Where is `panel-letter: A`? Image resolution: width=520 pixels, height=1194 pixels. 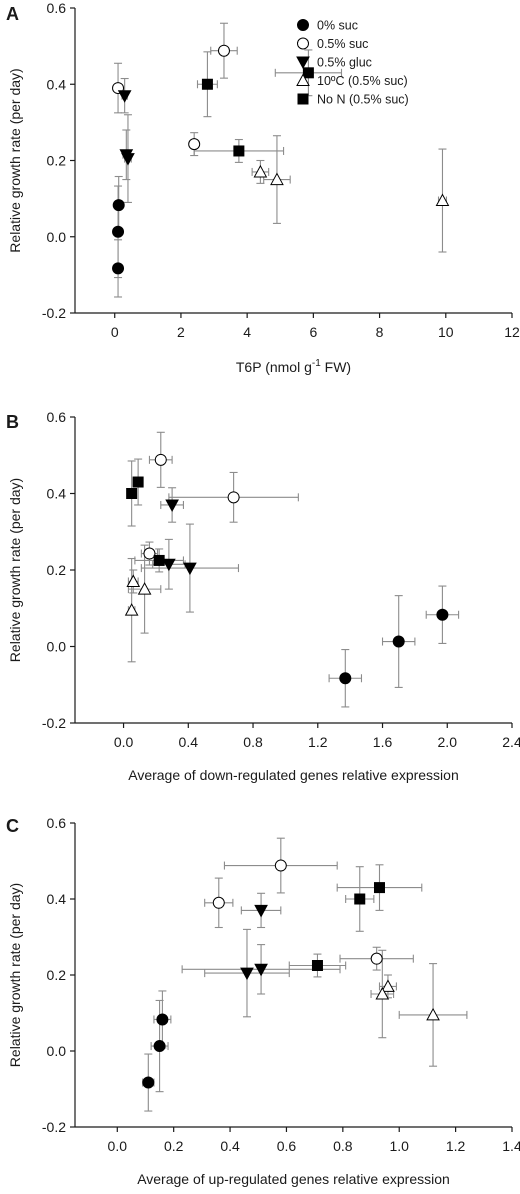 panel-letter: A is located at coordinates (12, 14).